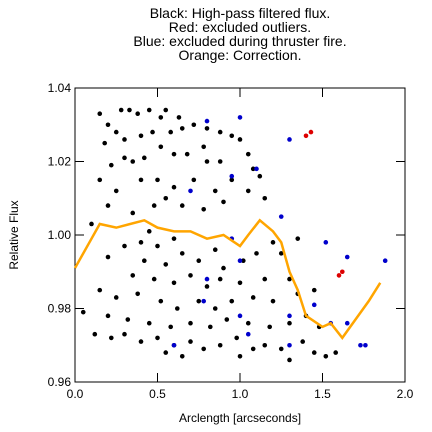 The image size is (432, 432). What do you see at coordinates (405, 394) in the screenshot?
I see `x-tick-label: 2.0` at bounding box center [405, 394].